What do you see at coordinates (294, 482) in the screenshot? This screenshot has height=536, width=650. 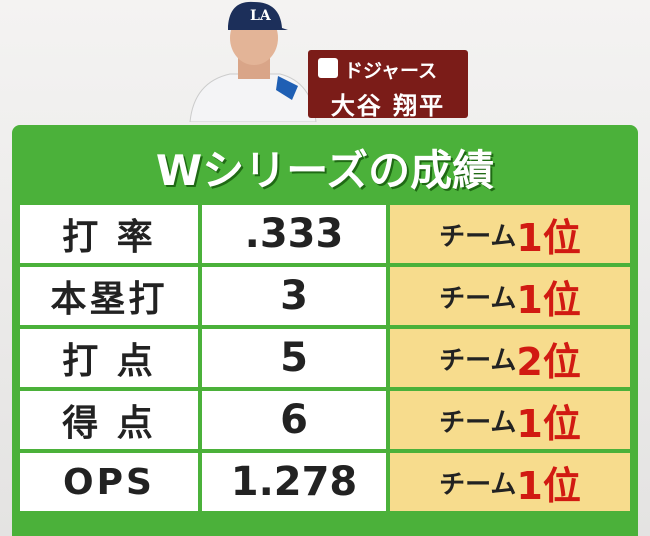 I see `row-value: 1.278` at bounding box center [294, 482].